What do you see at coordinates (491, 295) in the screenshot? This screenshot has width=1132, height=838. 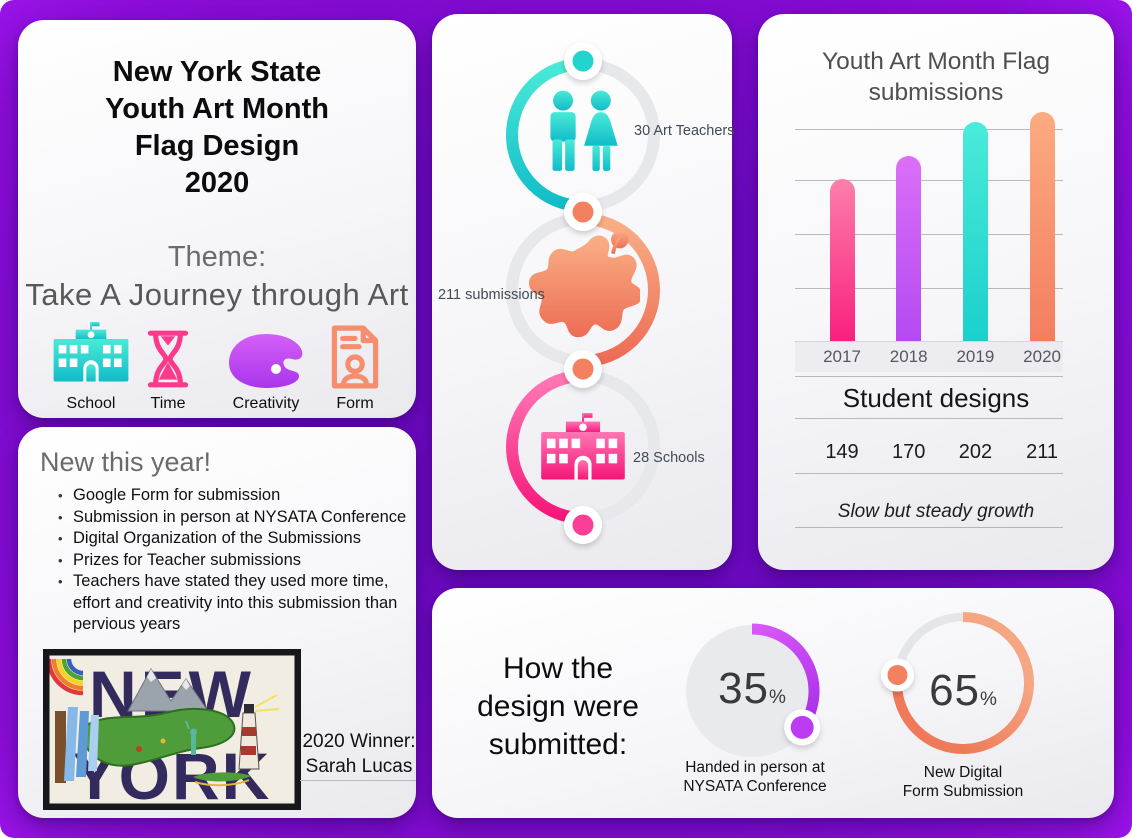 I see `timeline-label-submissions: 211 submissions` at bounding box center [491, 295].